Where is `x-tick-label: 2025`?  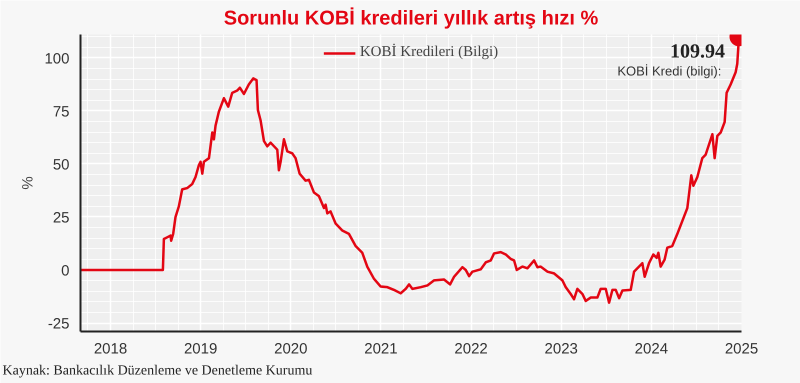 x-tick-label: 2025 is located at coordinates (741, 349).